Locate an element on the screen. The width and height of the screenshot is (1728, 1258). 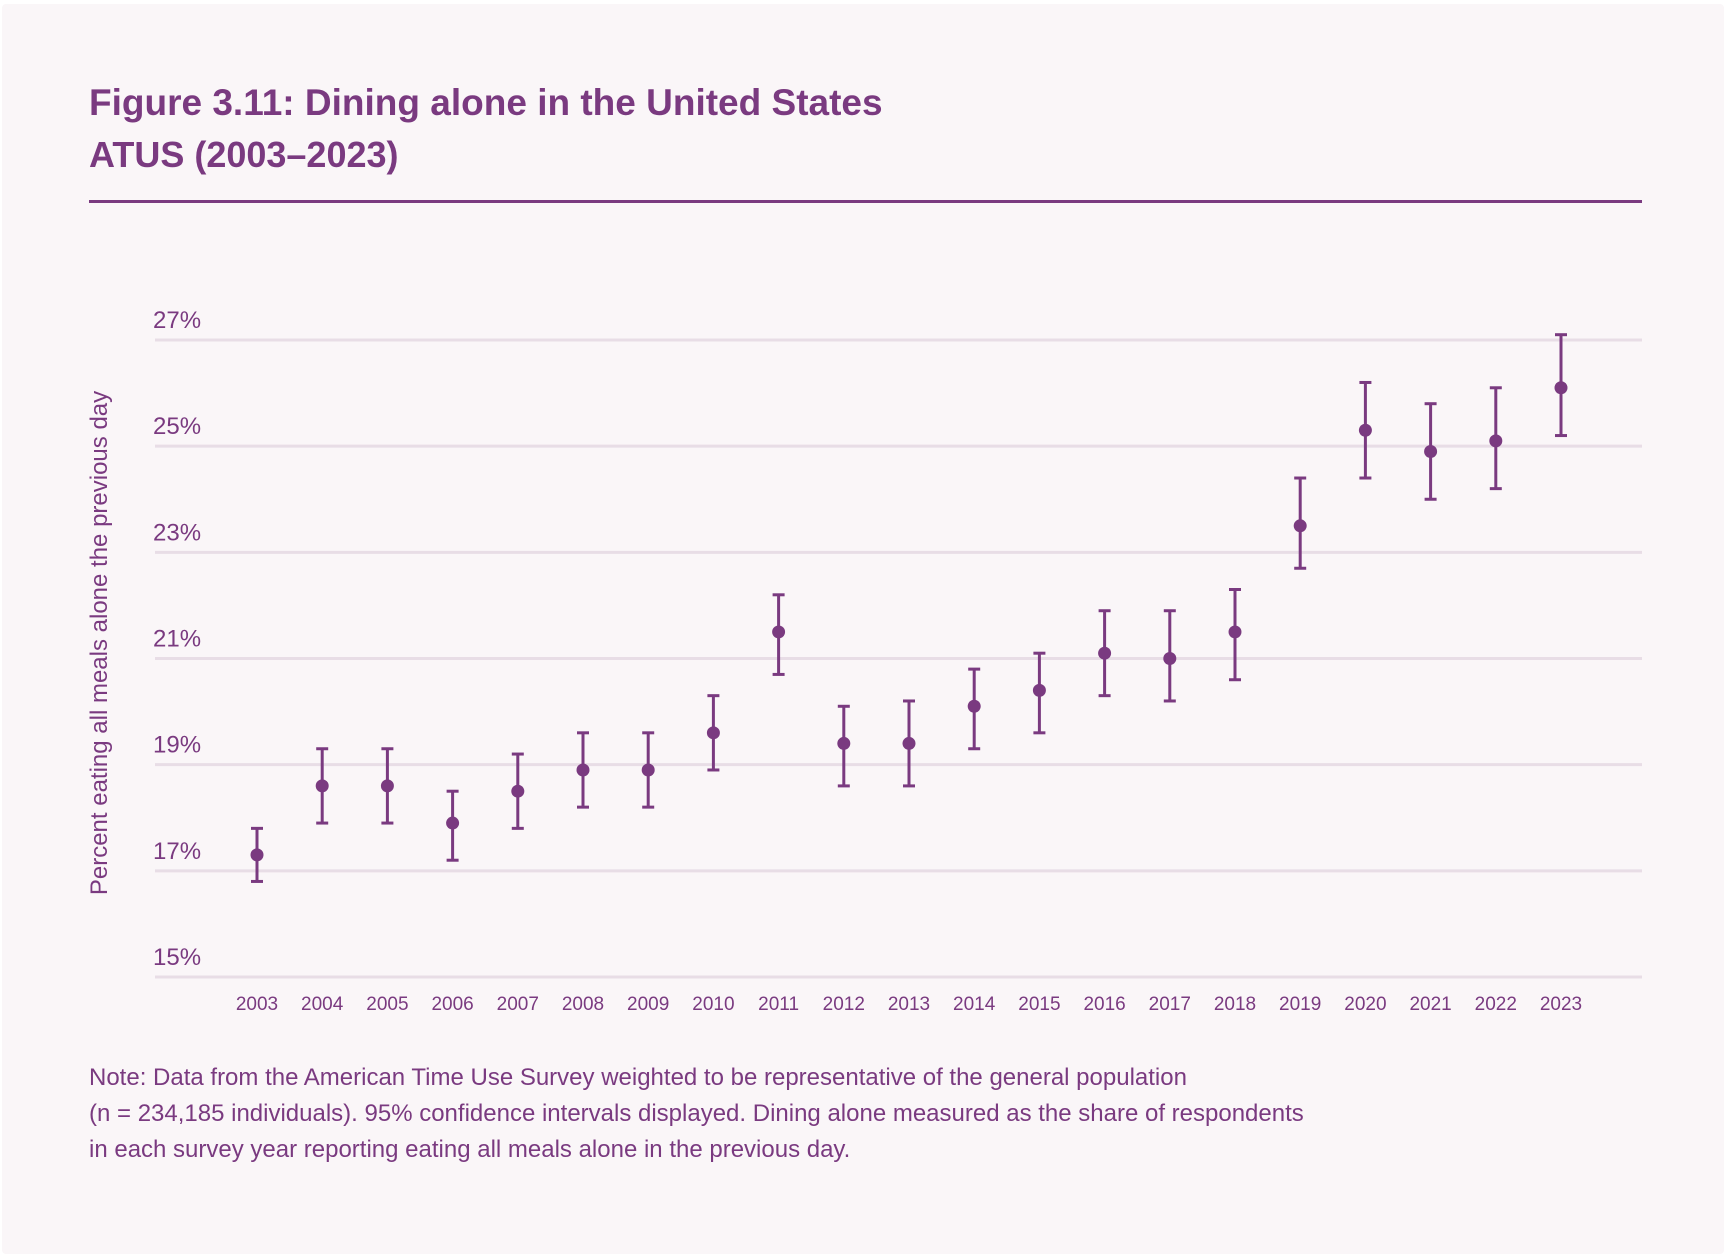
x-tick-label: 2013 is located at coordinates (909, 1004).